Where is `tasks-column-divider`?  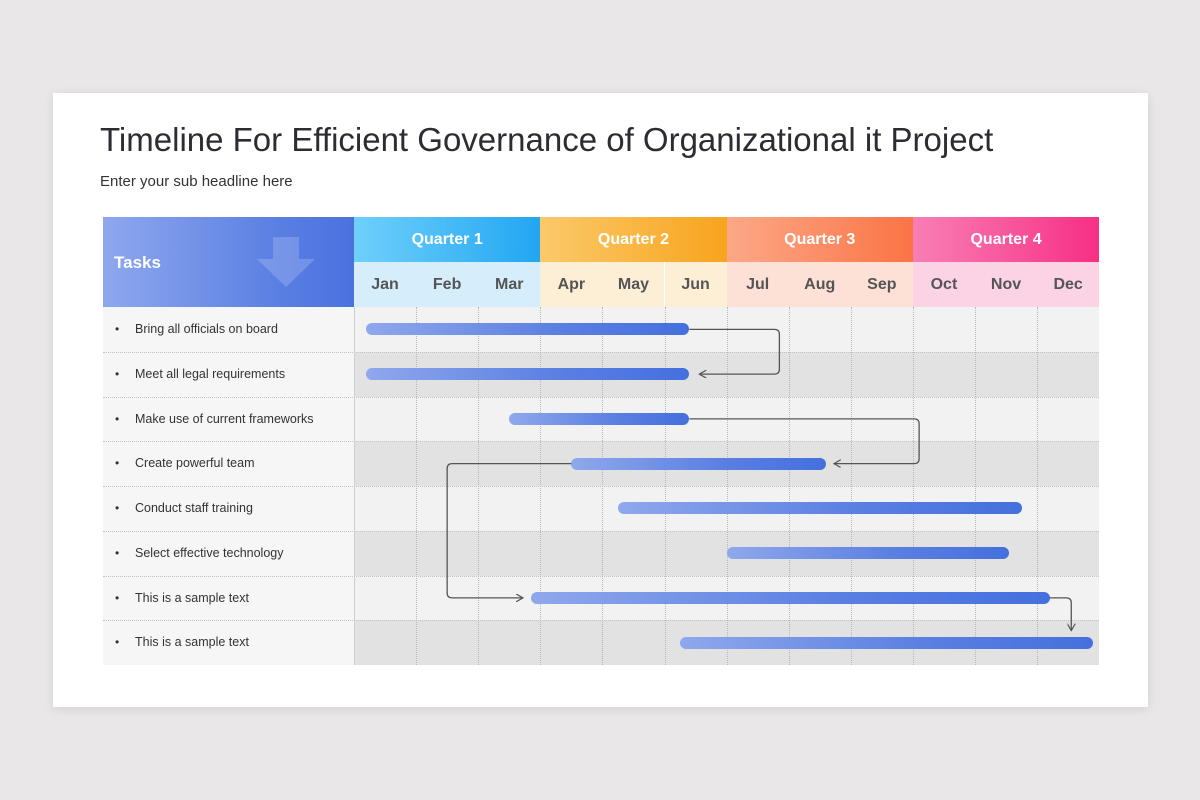 tasks-column-divider is located at coordinates (354, 486).